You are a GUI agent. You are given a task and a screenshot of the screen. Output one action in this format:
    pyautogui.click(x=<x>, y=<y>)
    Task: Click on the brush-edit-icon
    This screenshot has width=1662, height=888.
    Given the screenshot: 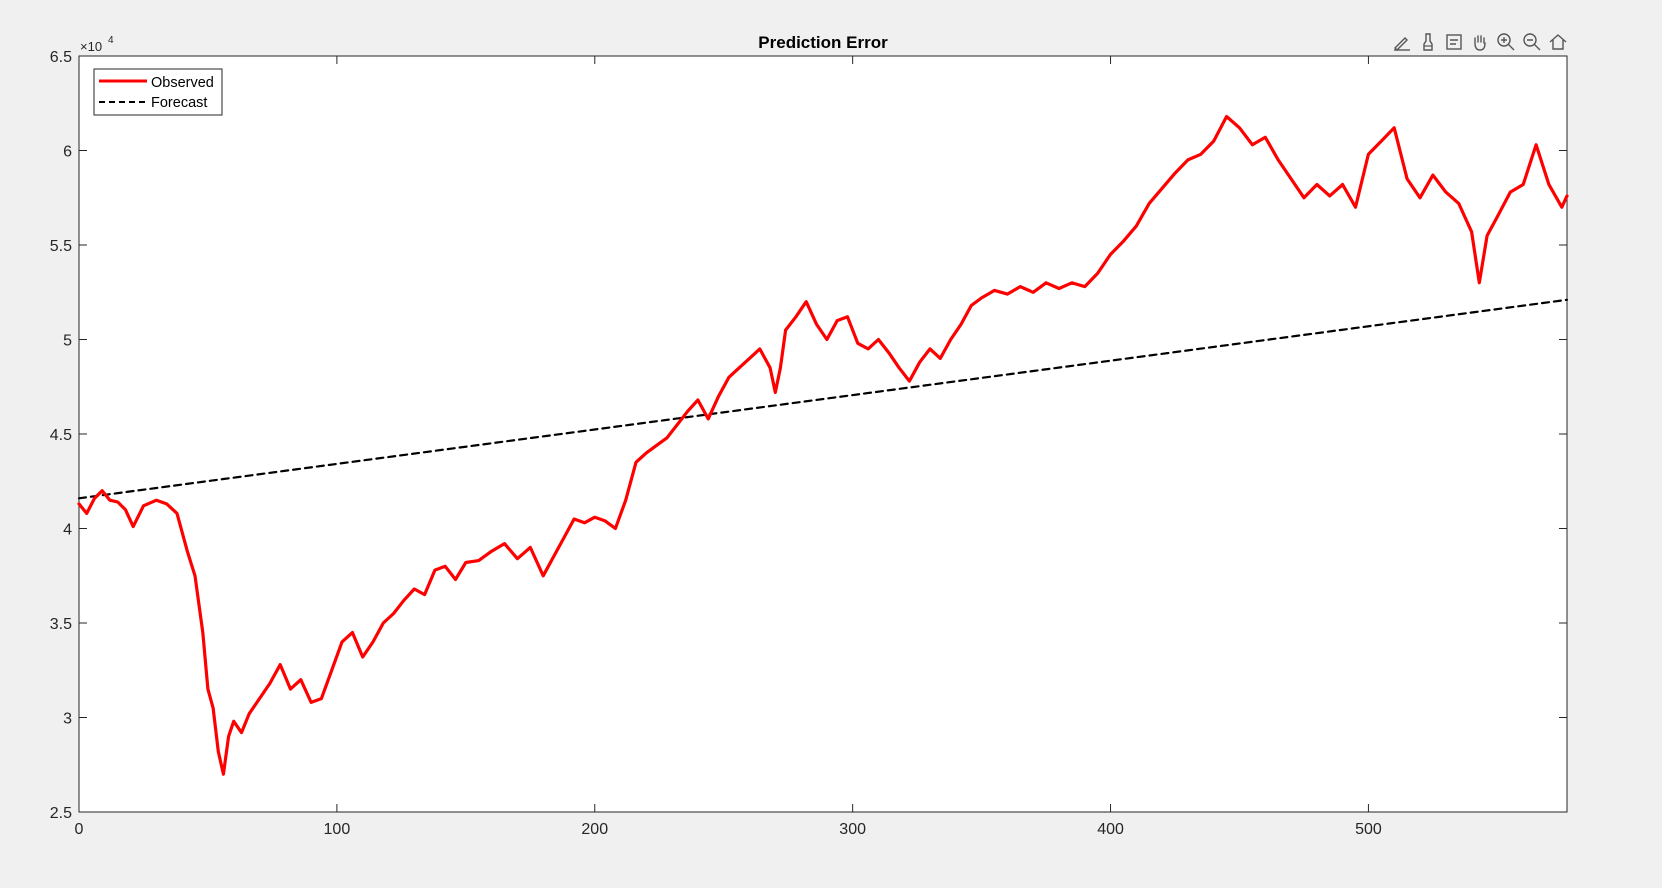 What is the action you would take?
    pyautogui.click(x=1402, y=42)
    